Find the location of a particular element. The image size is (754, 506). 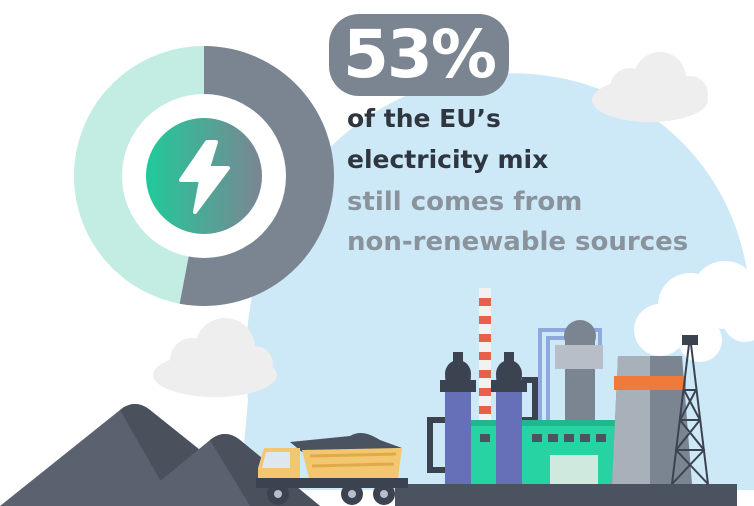

factory-building is located at coordinates (547, 452).